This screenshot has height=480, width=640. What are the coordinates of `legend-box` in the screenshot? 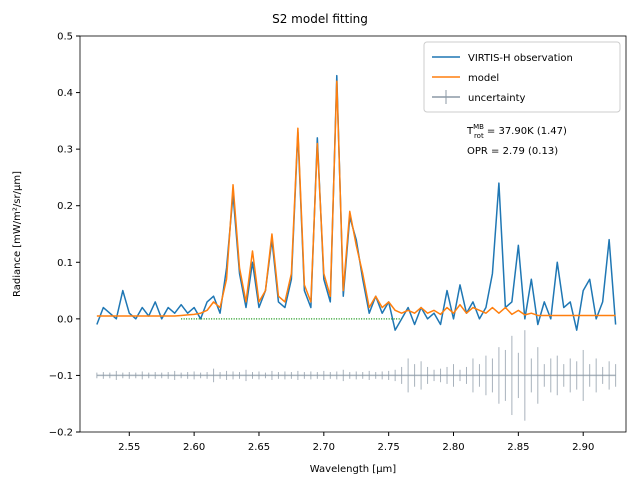 It's located at (522, 77).